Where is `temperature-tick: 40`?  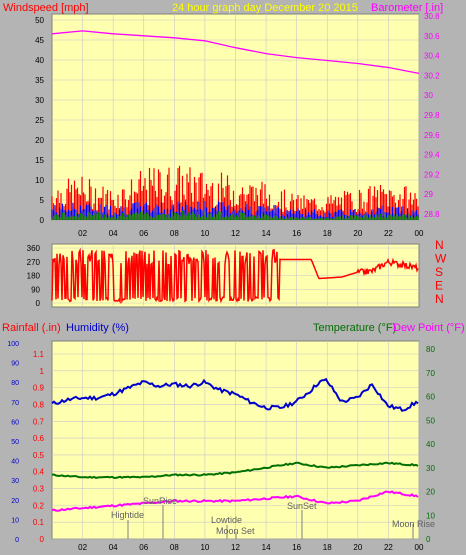 temperature-tick: 40 is located at coordinates (430, 444).